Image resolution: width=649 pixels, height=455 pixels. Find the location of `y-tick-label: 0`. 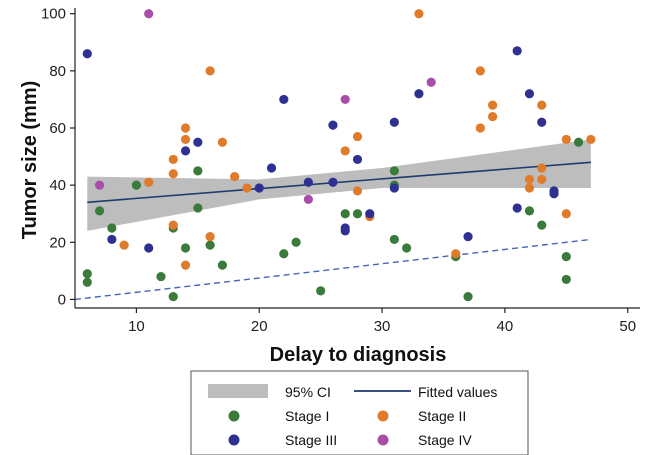

y-tick-label: 0 is located at coordinates (62, 299).